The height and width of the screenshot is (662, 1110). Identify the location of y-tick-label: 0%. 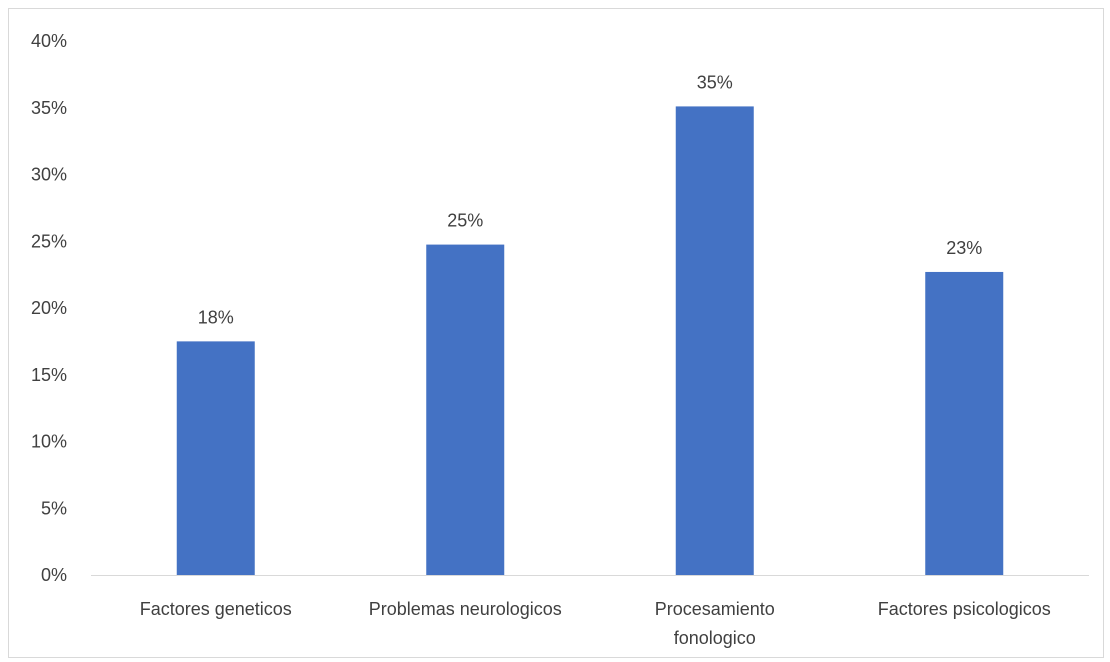
(54, 575).